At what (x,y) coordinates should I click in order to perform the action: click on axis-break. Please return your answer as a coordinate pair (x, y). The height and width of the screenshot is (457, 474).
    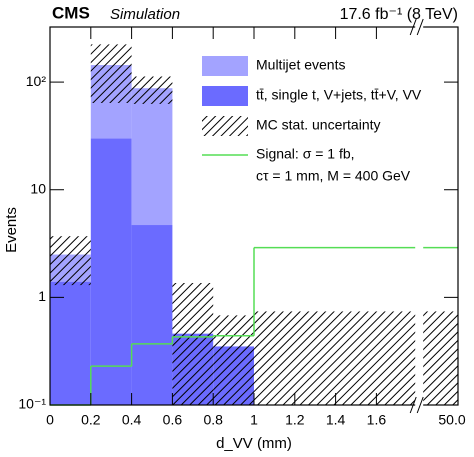
    Looking at the image, I should click on (419, 218).